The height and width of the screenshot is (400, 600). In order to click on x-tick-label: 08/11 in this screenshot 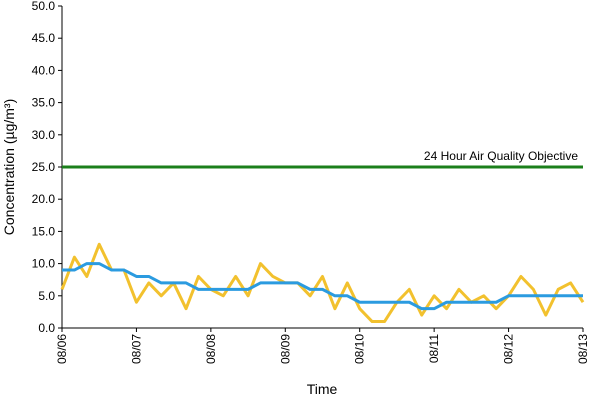, I will do `click(434, 348)`.